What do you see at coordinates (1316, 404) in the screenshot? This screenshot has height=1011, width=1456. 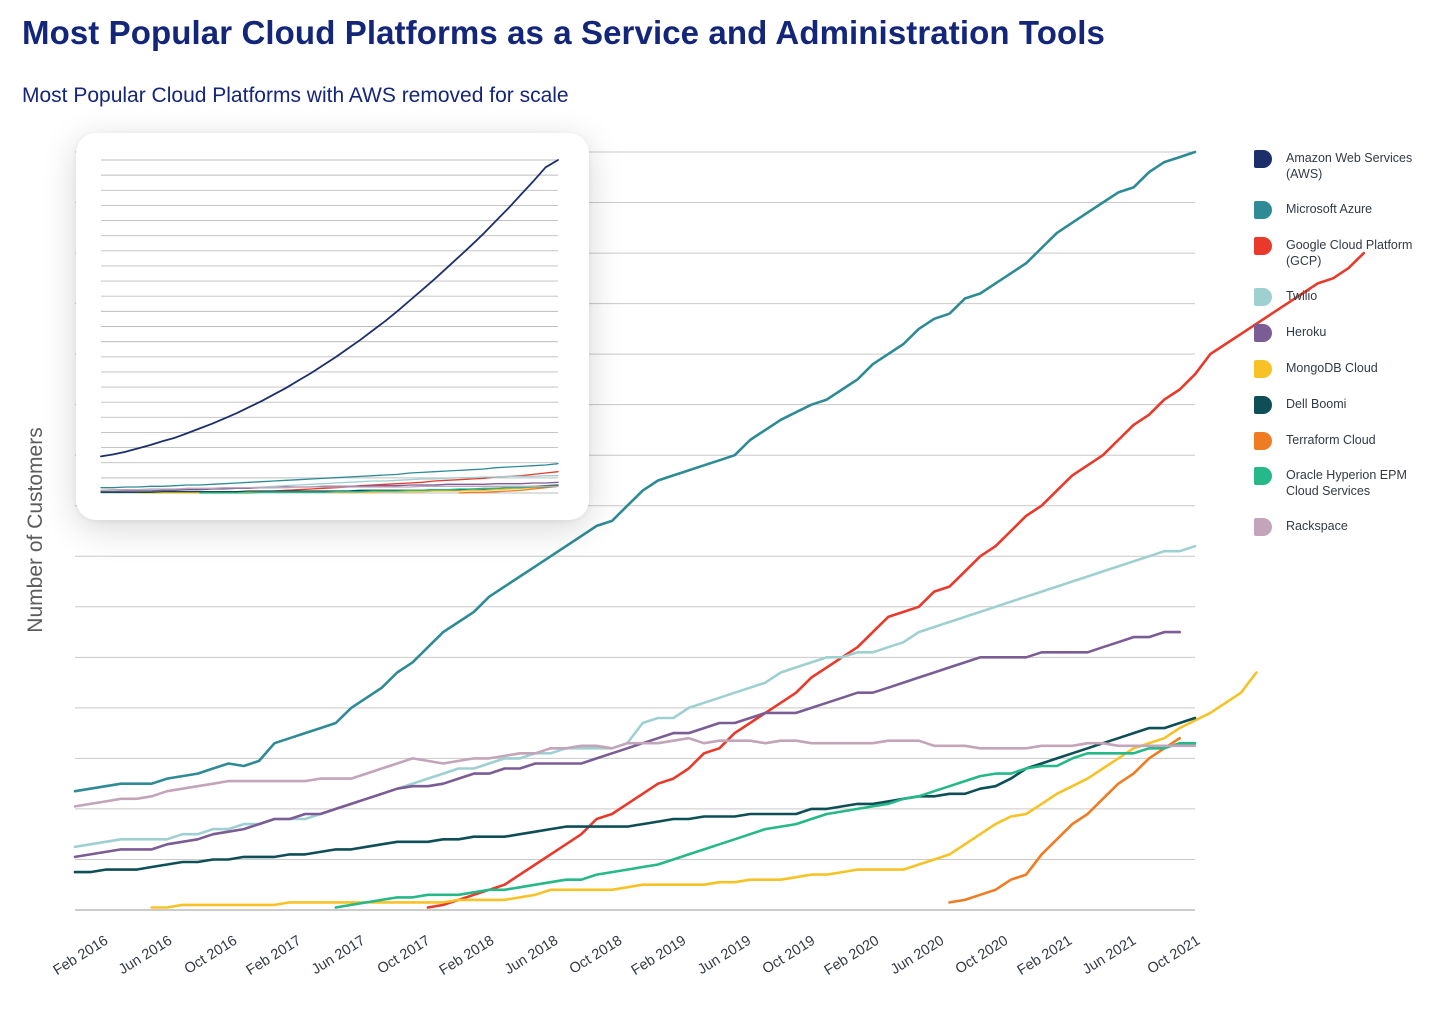 I see `legend-label: Dell Boomi` at bounding box center [1316, 404].